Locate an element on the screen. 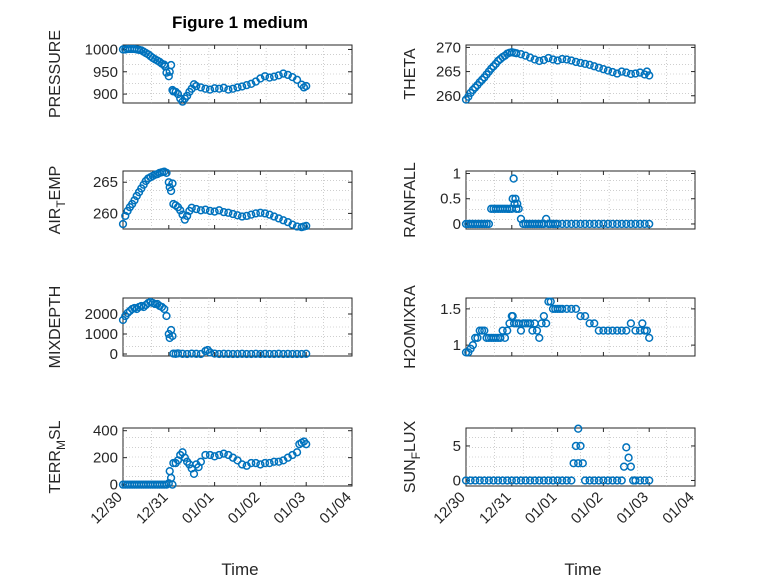 This screenshot has width=778, height=583. panel-theta: 260 265 270 THETA is located at coordinates (549, 72).